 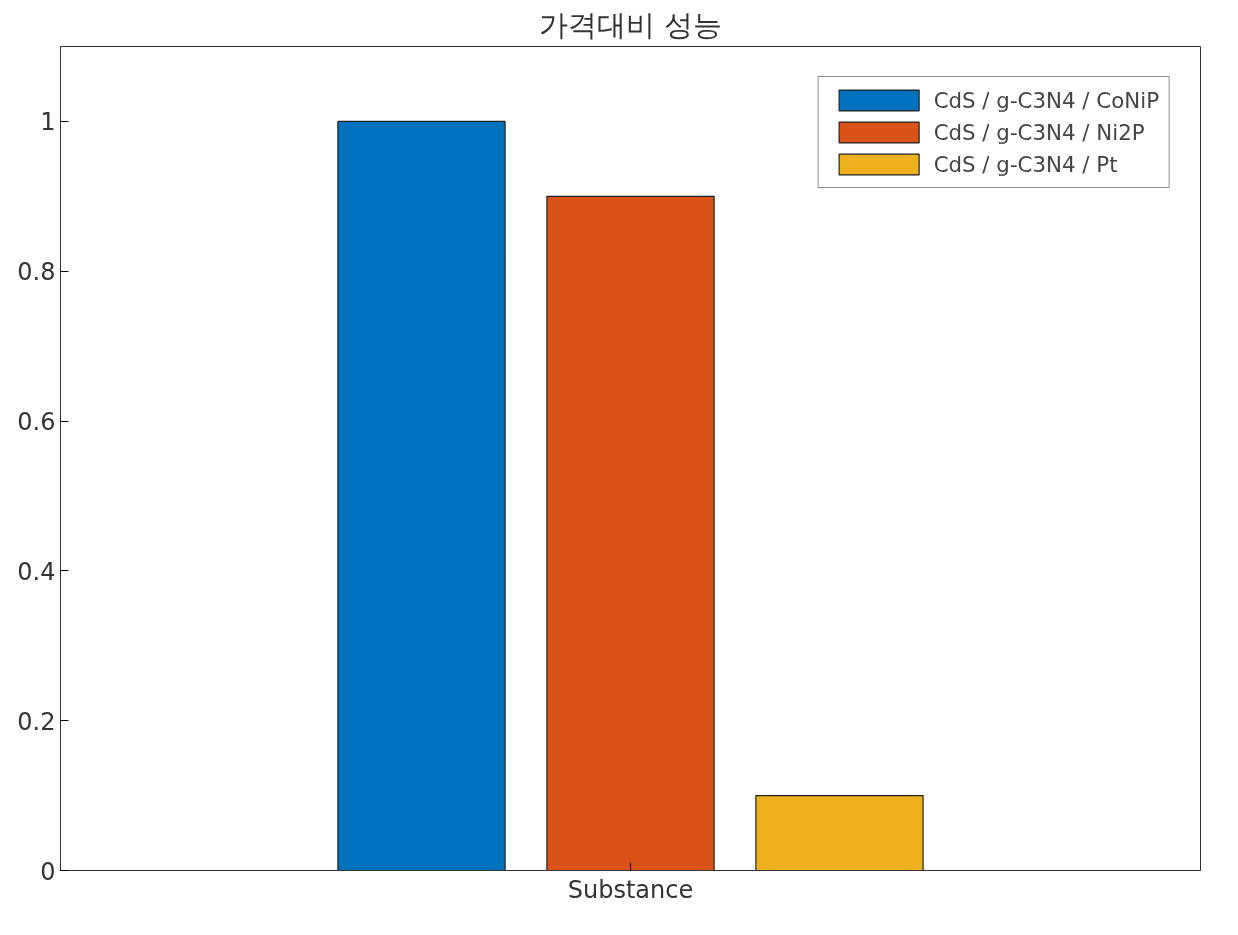 I want to click on y-tick-label: 1, so click(x=48, y=122).